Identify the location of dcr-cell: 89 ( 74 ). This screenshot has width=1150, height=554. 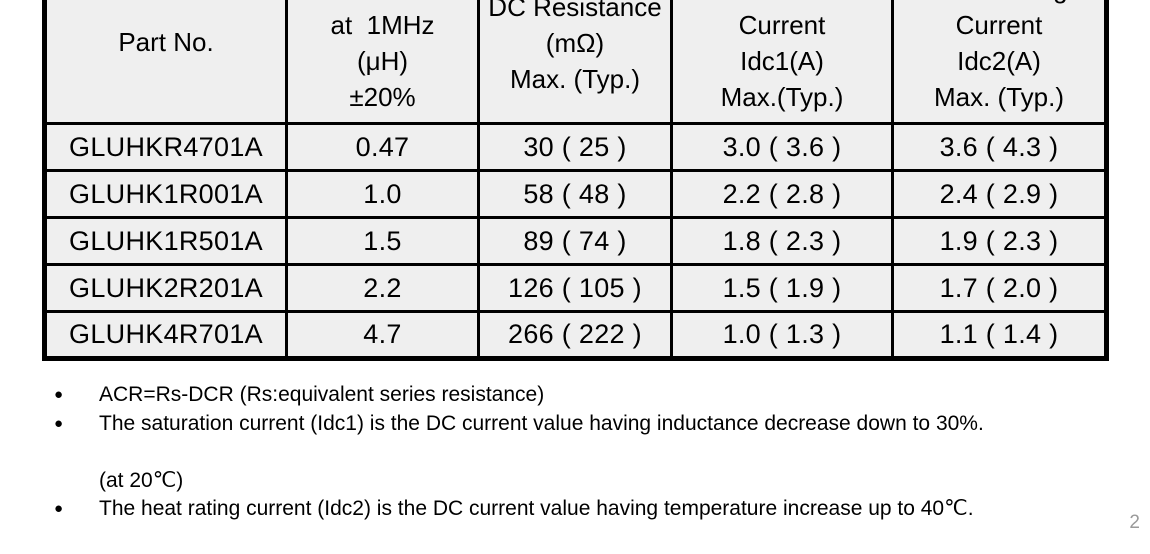
(575, 241).